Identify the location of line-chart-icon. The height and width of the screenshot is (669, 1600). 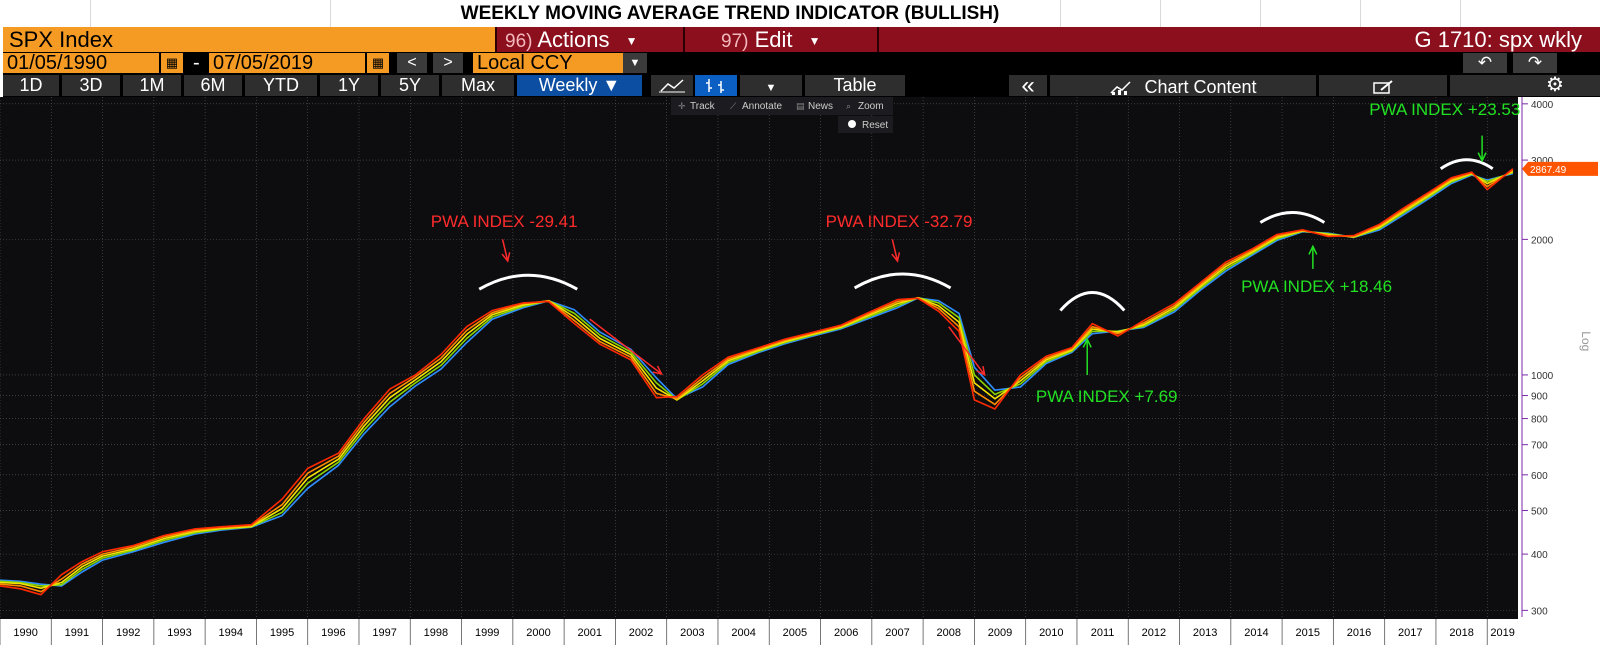
(672, 85).